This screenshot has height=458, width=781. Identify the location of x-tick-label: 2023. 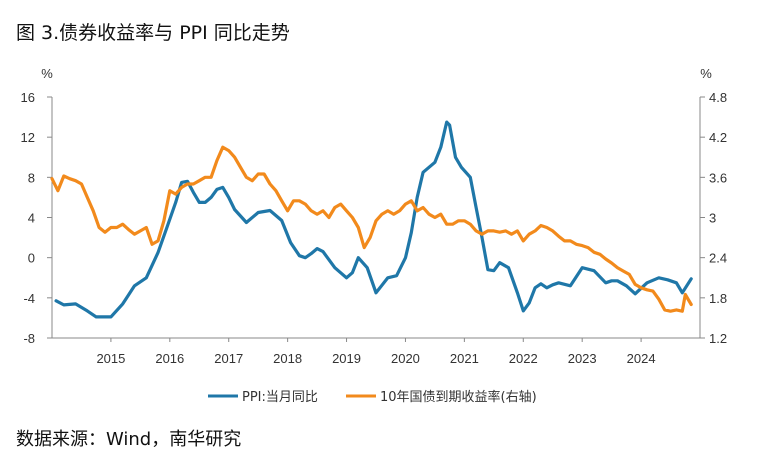
(582, 358).